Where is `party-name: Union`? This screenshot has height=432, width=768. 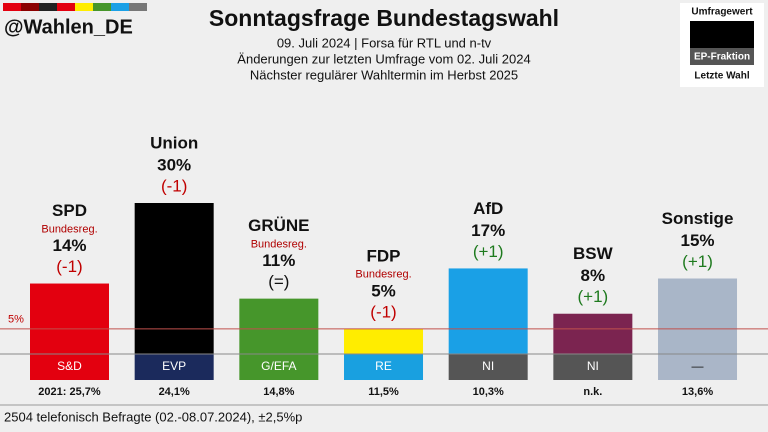 party-name: Union is located at coordinates (174, 142).